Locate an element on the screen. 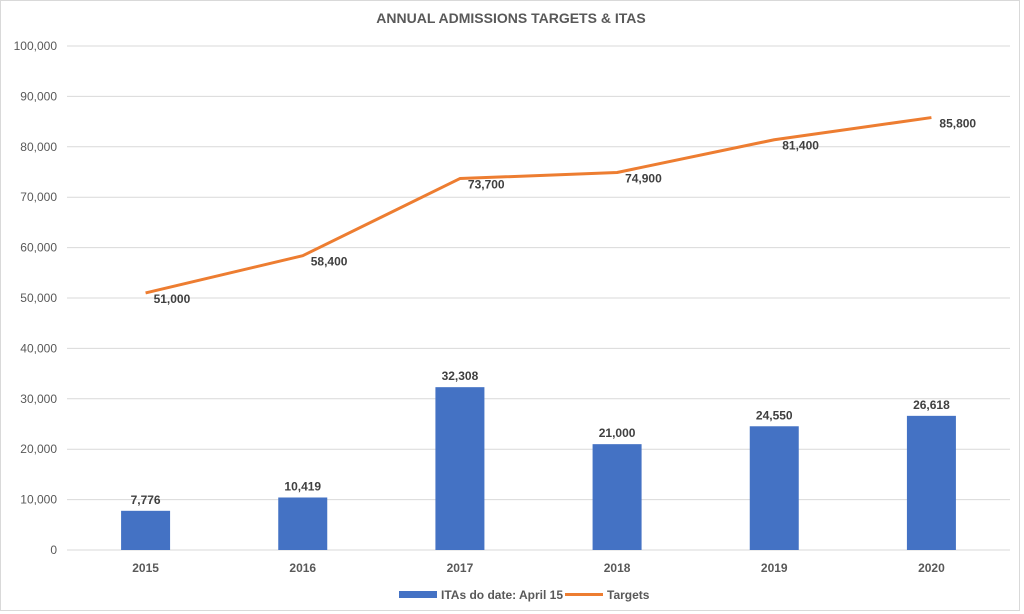 This screenshot has height=614, width=1024. bar-data-label: 21,000 is located at coordinates (617, 433).